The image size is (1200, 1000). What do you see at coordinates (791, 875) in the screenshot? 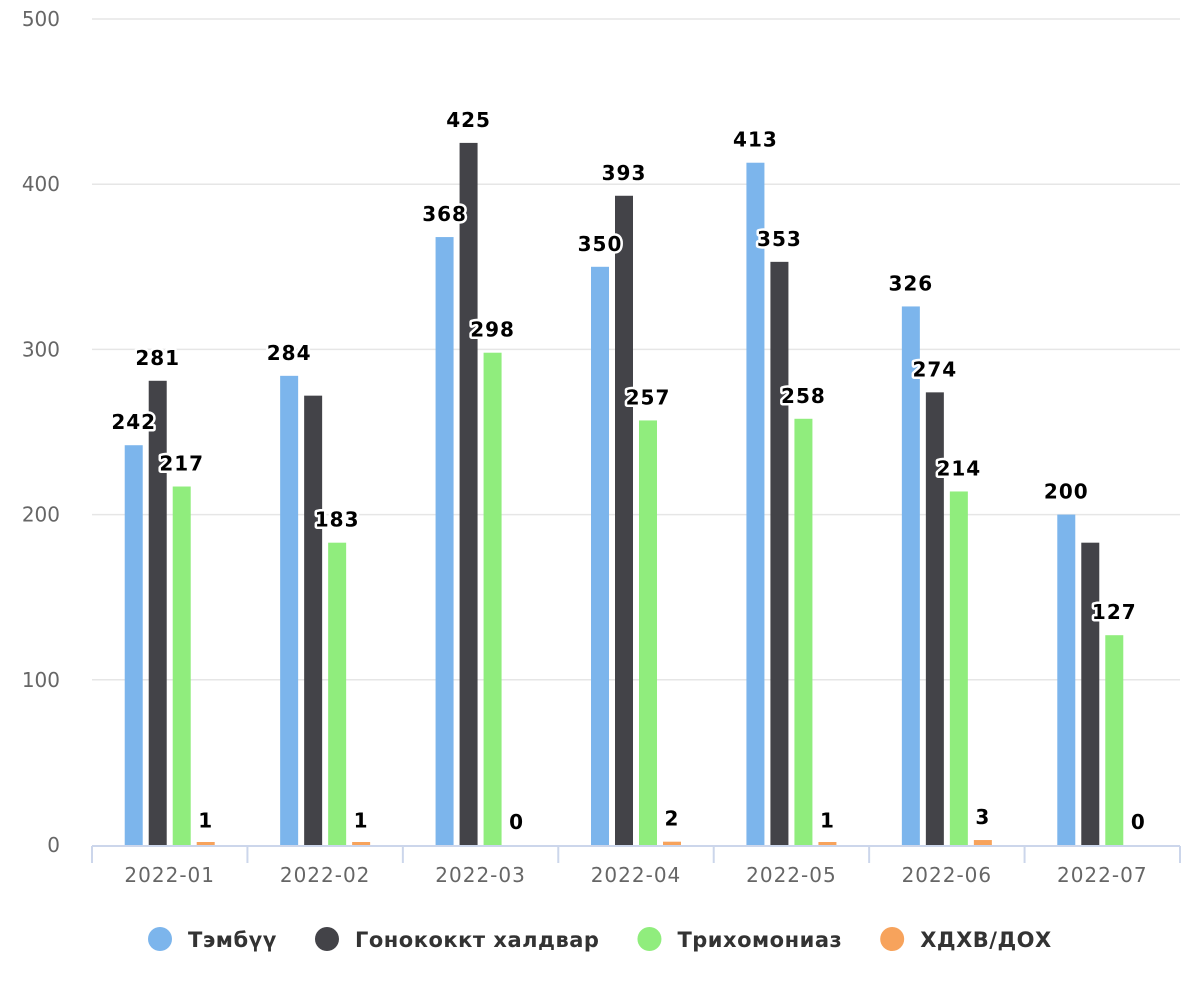
I see `x-tick-label: 2022-05` at bounding box center [791, 875].